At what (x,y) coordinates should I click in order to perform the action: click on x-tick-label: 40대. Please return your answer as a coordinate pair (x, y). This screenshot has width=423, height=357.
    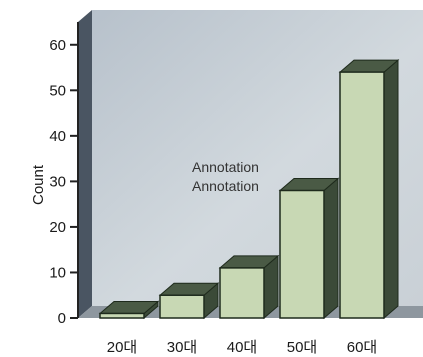
    Looking at the image, I should click on (242, 347).